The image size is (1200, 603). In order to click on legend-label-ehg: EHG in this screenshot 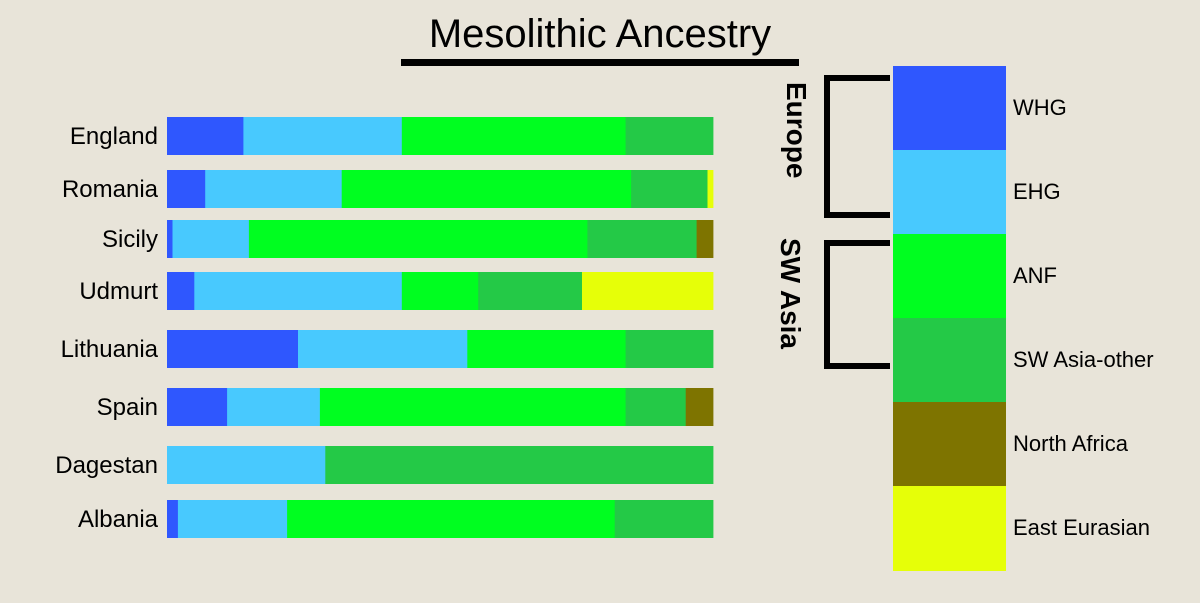, I will do `click(1037, 191)`.